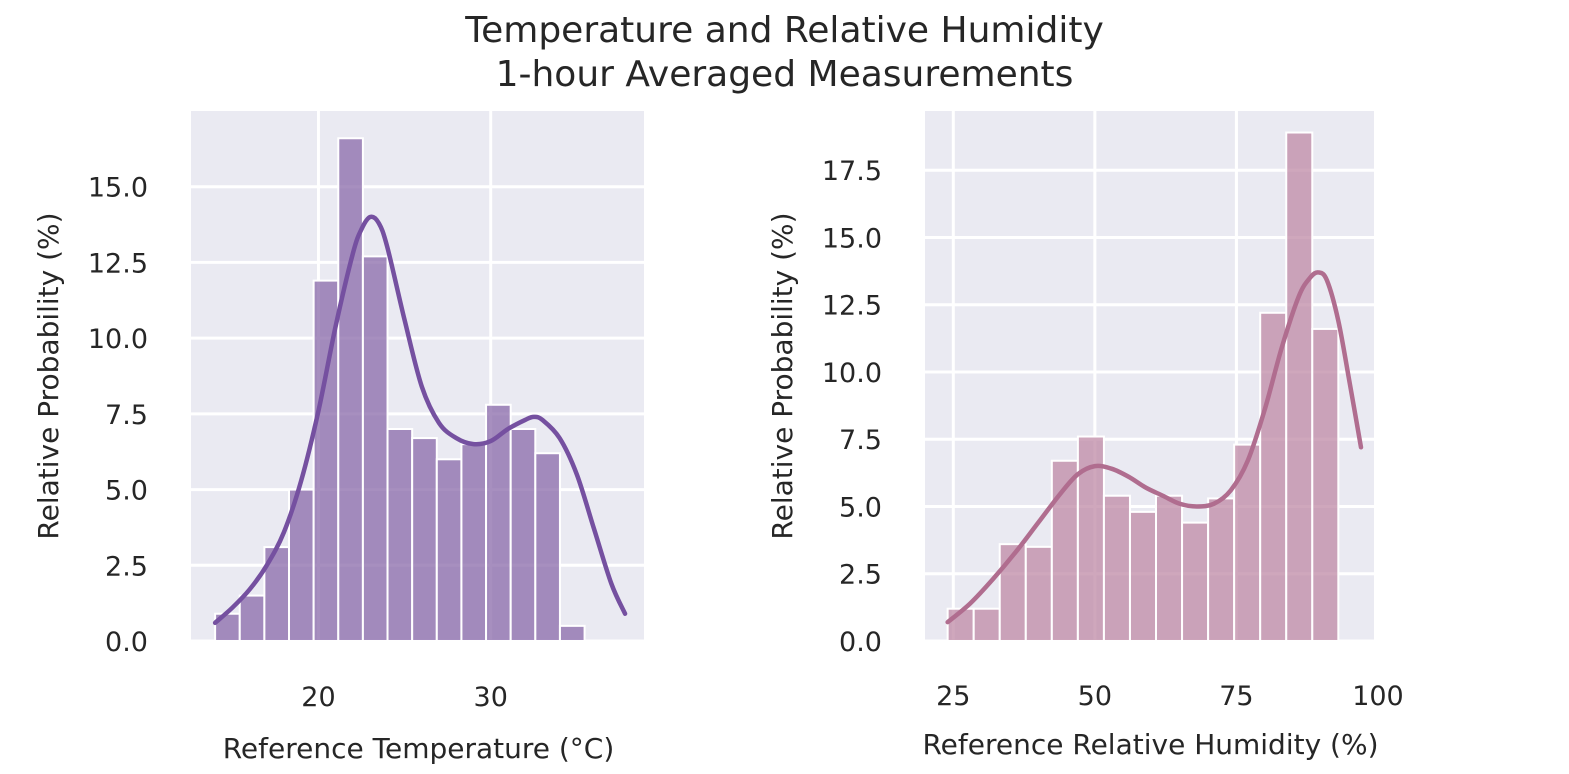  What do you see at coordinates (1378, 696) in the screenshot?
I see `x-tick-label: 100` at bounding box center [1378, 696].